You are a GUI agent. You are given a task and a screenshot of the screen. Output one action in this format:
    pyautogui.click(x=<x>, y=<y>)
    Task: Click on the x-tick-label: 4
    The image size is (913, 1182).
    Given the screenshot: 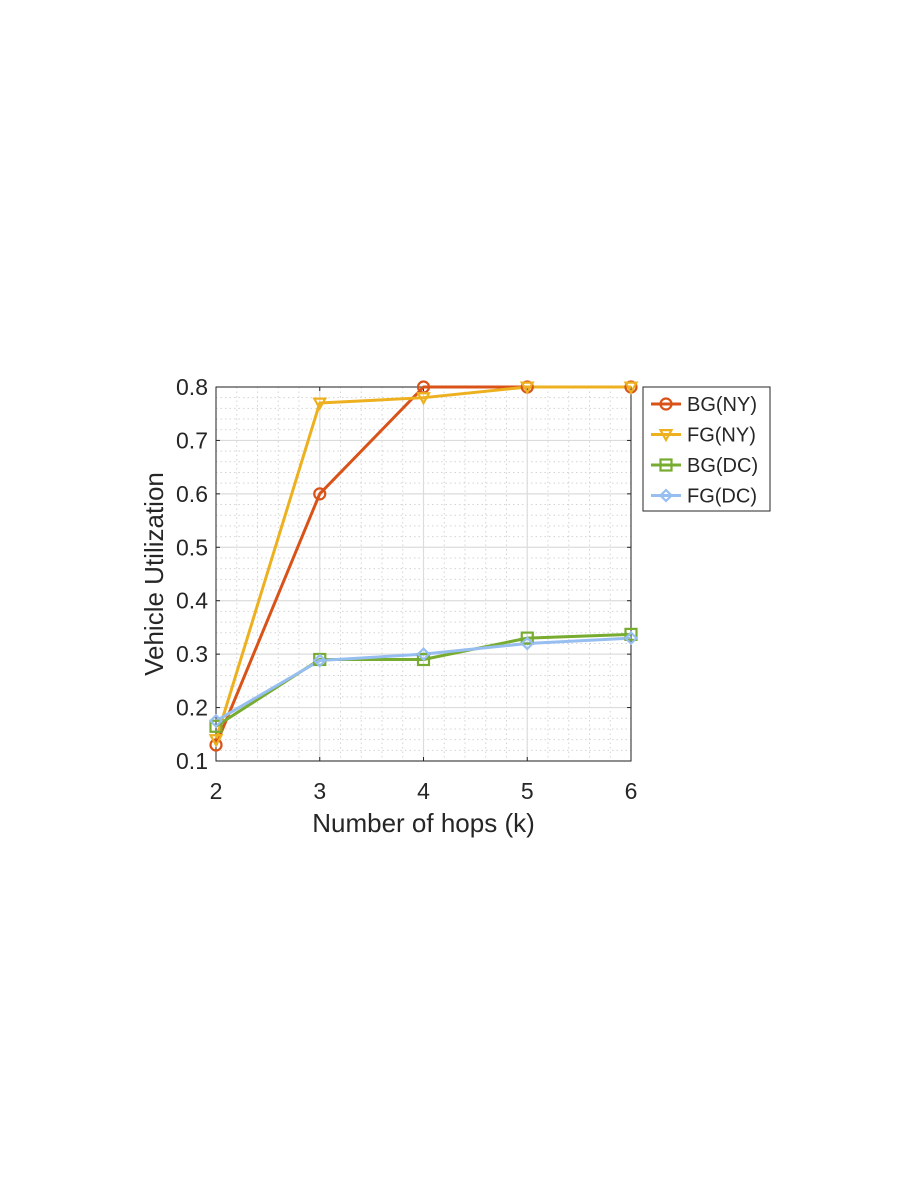 What is the action you would take?
    pyautogui.click(x=423, y=791)
    